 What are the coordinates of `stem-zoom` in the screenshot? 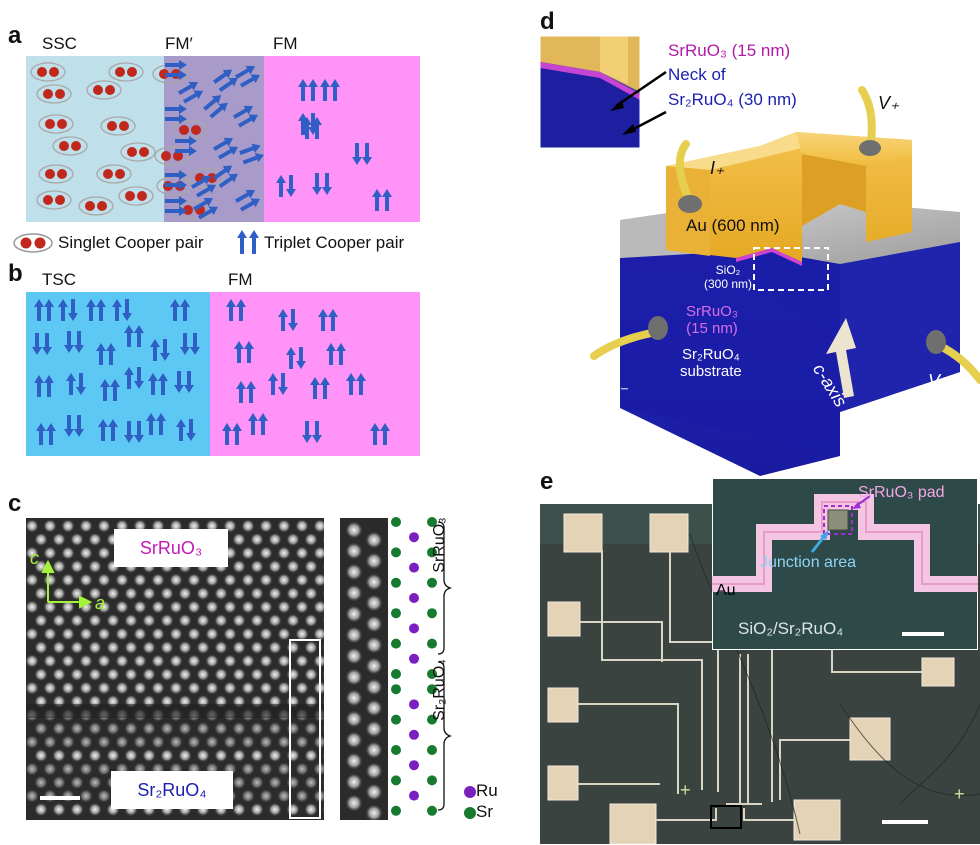 It's located at (364, 669).